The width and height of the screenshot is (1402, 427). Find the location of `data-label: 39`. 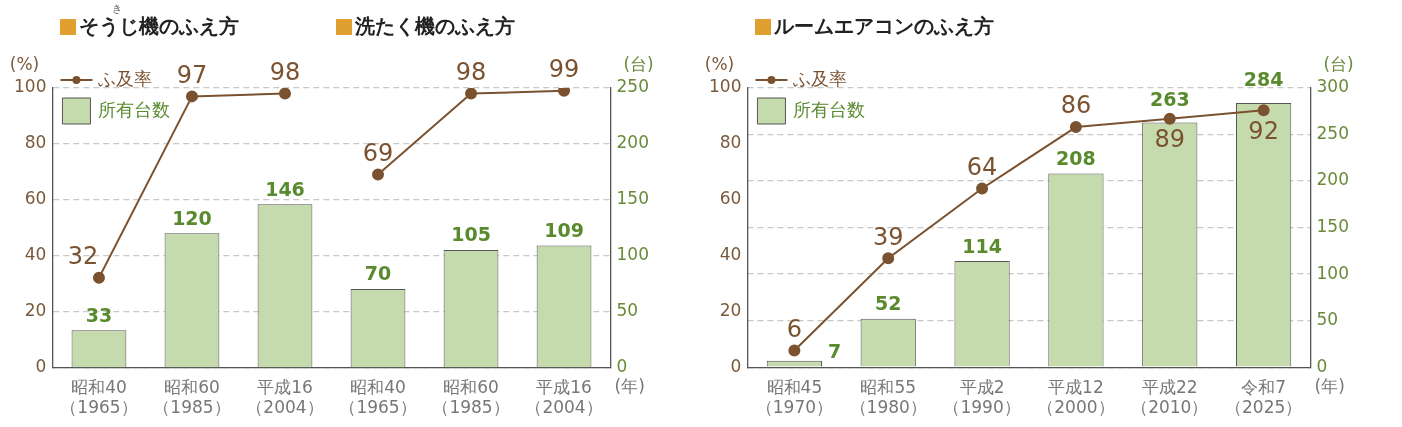

data-label: 39 is located at coordinates (888, 236).